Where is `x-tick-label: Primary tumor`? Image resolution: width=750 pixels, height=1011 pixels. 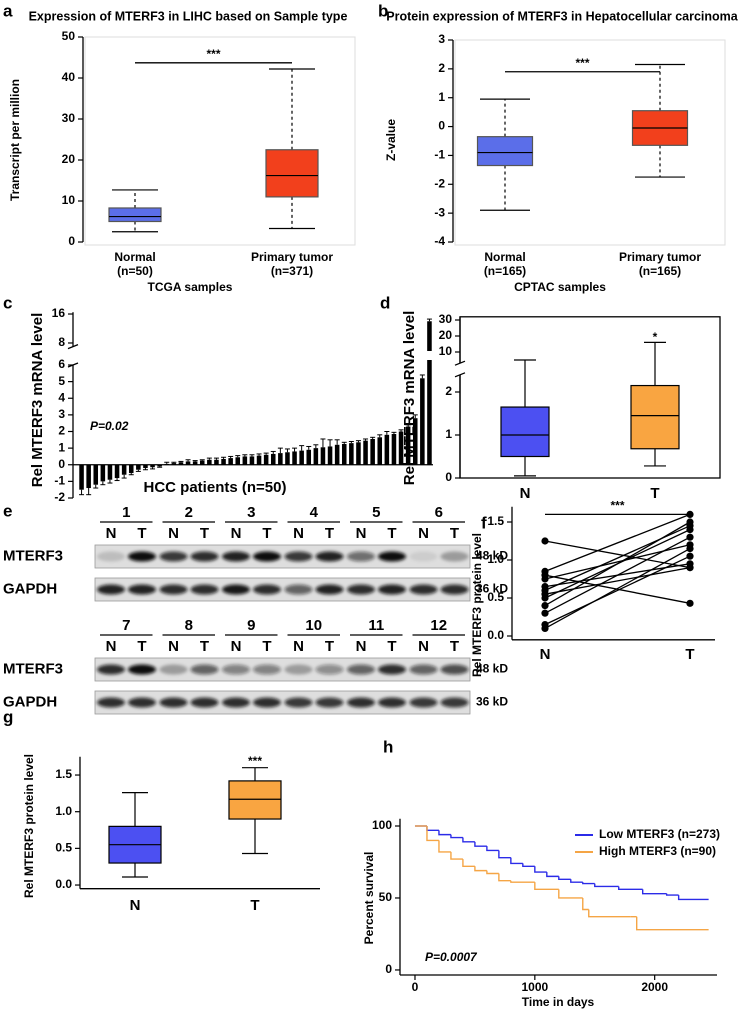
x-tick-label: Primary tumor is located at coordinates (660, 257).